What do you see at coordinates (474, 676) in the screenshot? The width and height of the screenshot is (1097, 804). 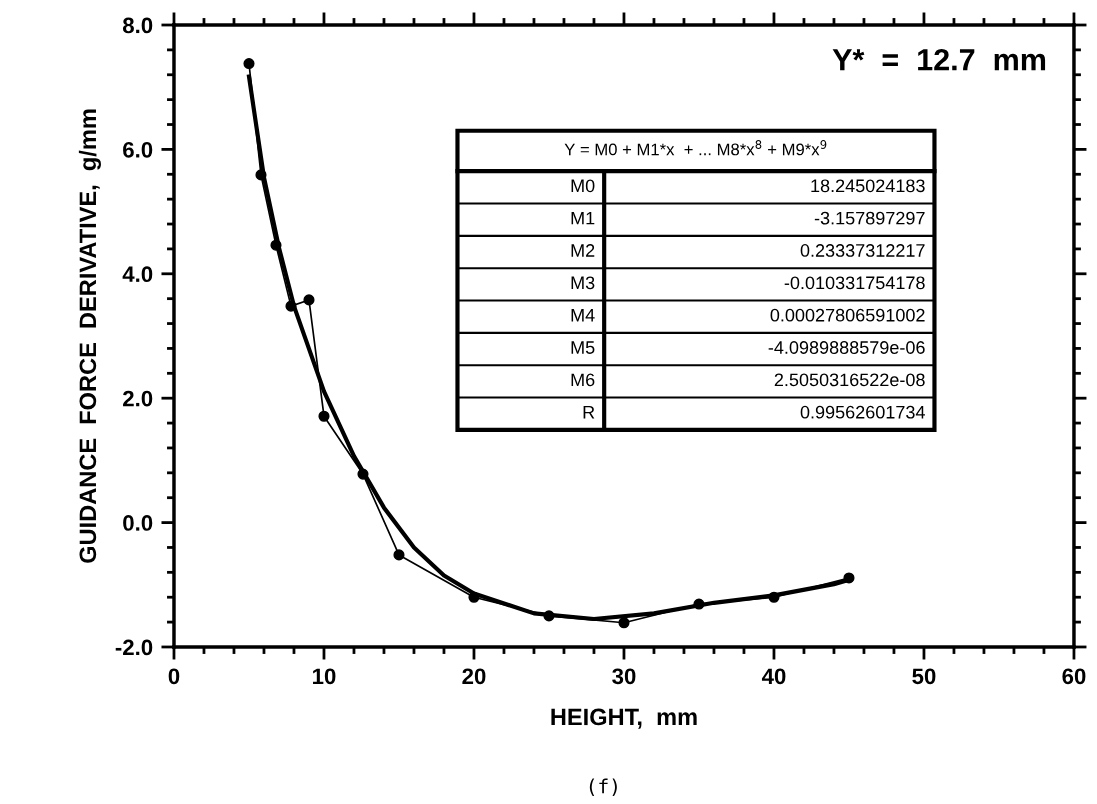 I see `x-tick-label: 20` at bounding box center [474, 676].